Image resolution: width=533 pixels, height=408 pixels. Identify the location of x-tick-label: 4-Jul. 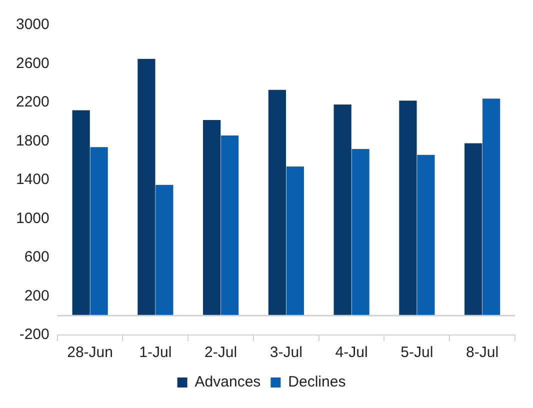
(351, 353).